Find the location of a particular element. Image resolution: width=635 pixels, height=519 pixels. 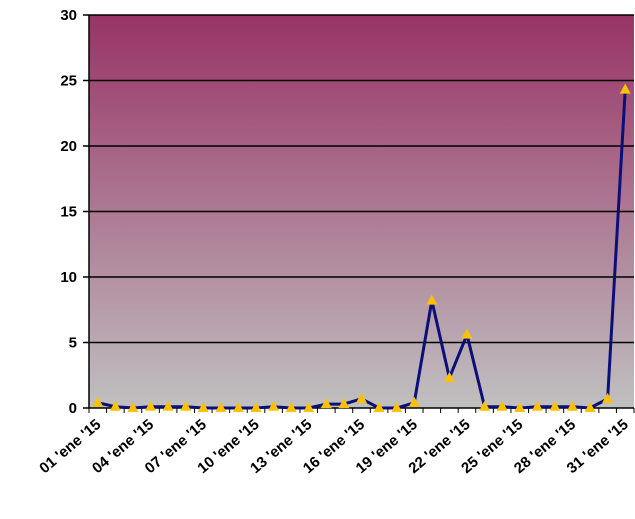

y-tick-label: 25 is located at coordinates (68, 81).